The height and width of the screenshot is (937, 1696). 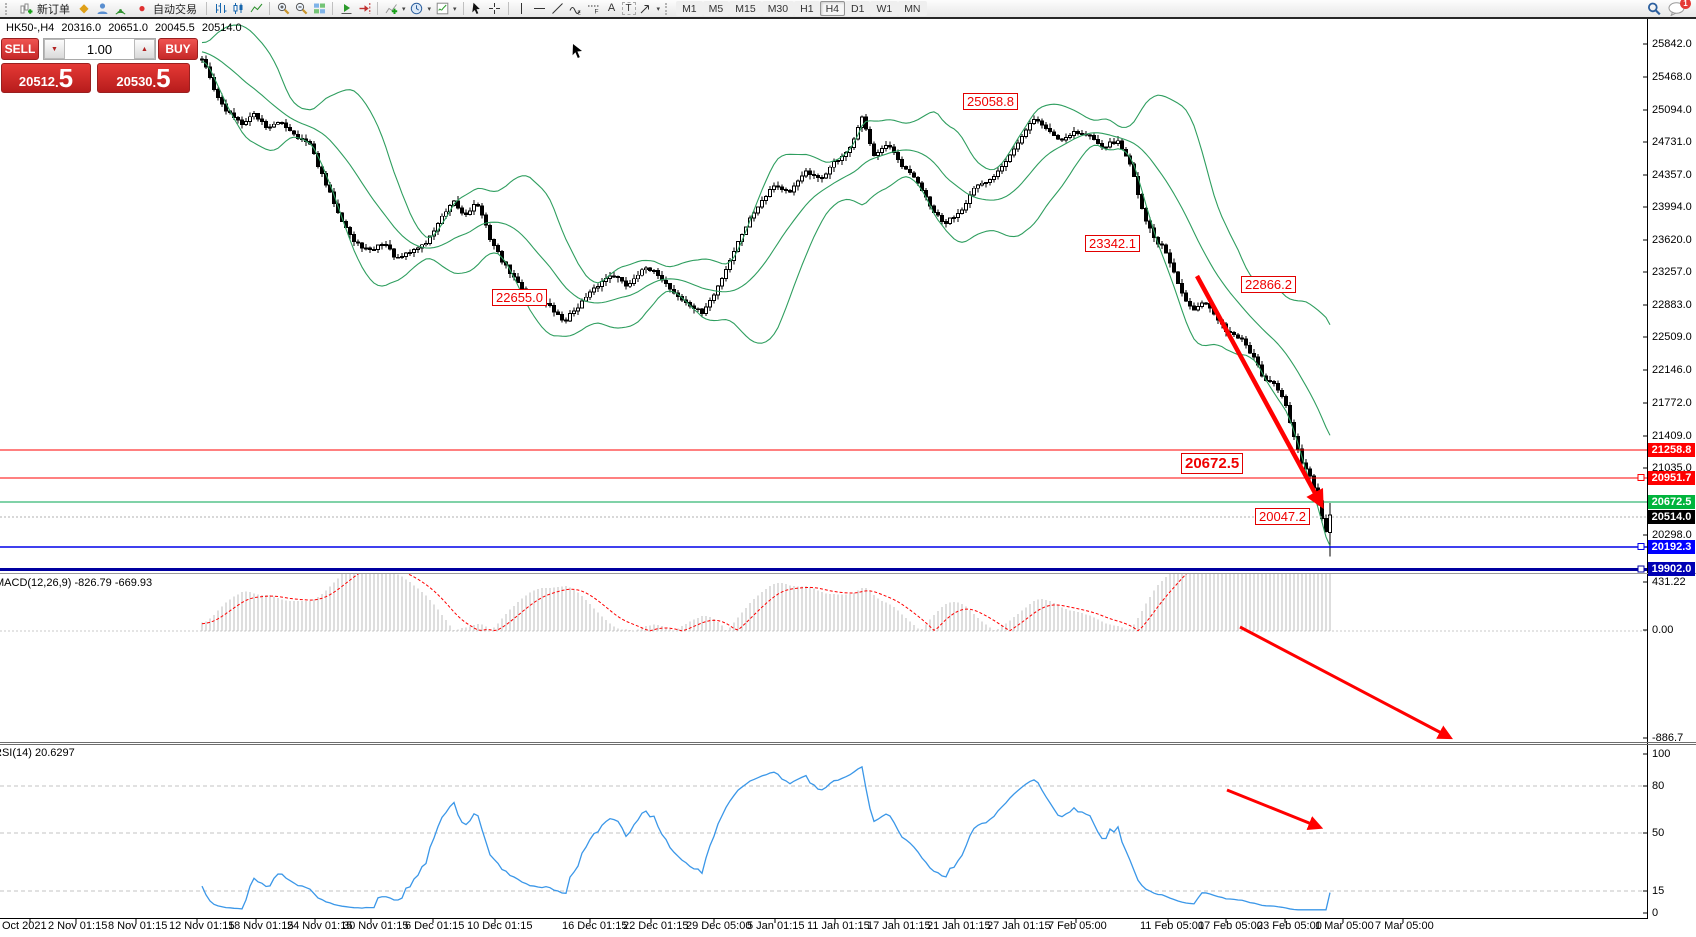 What do you see at coordinates (1663, 630) in the screenshot?
I see `macd-axis-tick: 0.00` at bounding box center [1663, 630].